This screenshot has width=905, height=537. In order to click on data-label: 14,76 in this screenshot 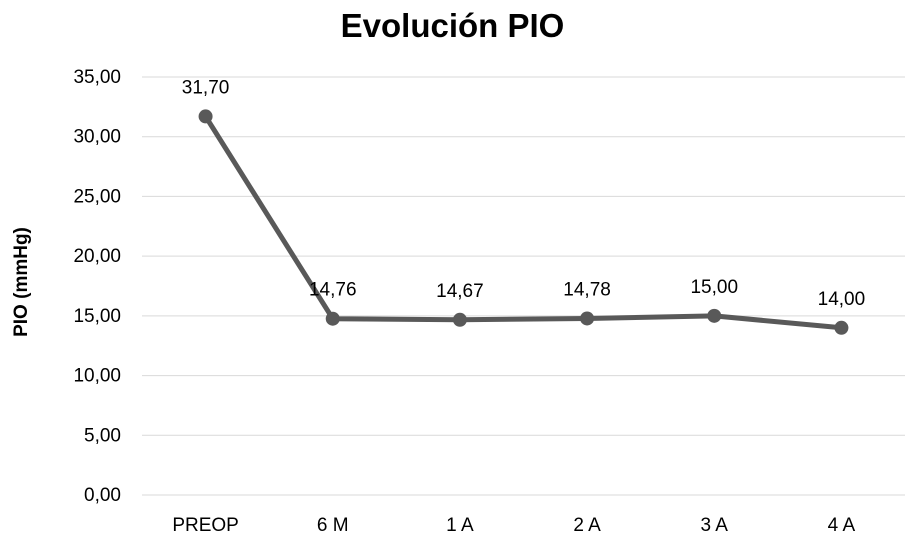, I will do `click(333, 290)`.